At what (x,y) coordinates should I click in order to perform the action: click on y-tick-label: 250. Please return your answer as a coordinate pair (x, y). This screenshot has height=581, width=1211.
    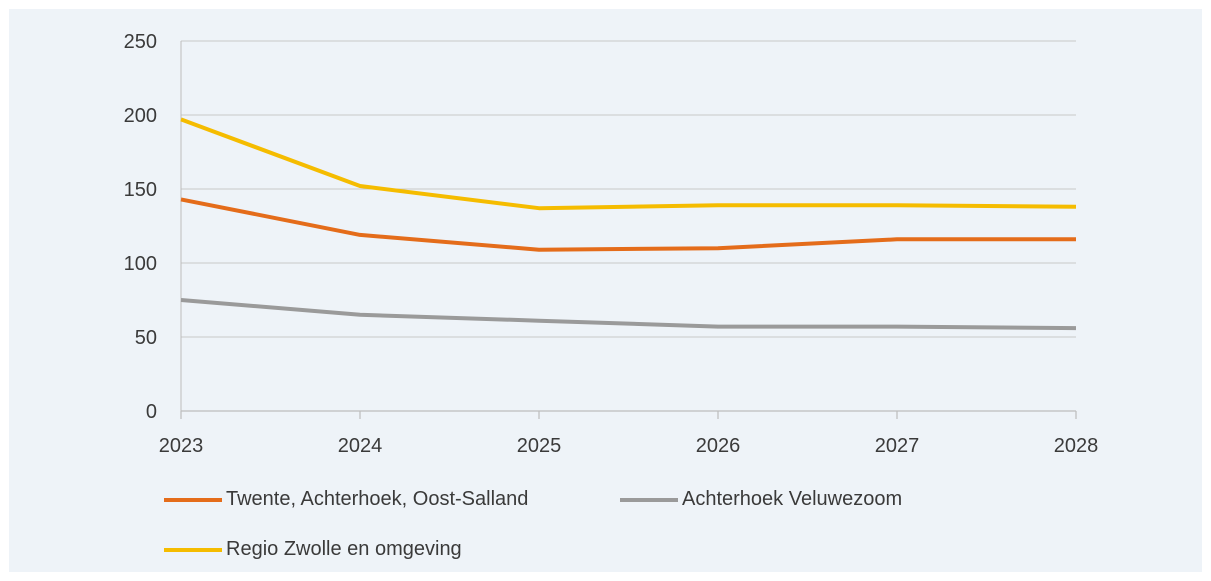
    Looking at the image, I should click on (140, 42).